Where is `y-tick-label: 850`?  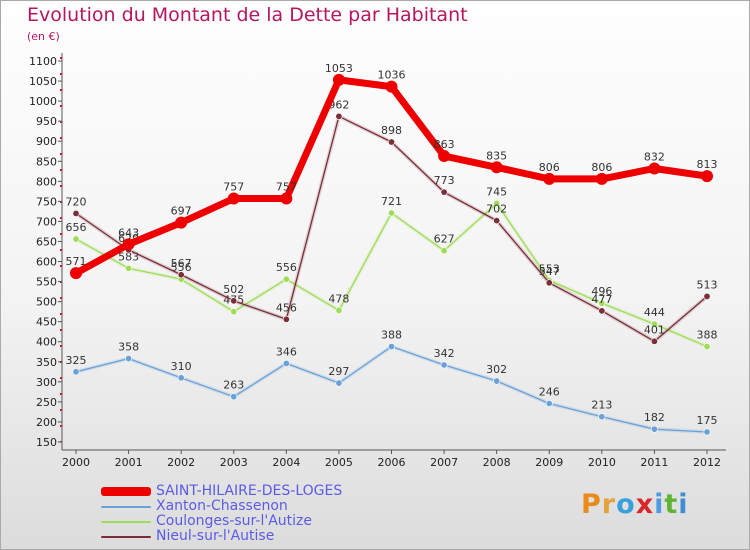 y-tick-label: 850 is located at coordinates (46, 161).